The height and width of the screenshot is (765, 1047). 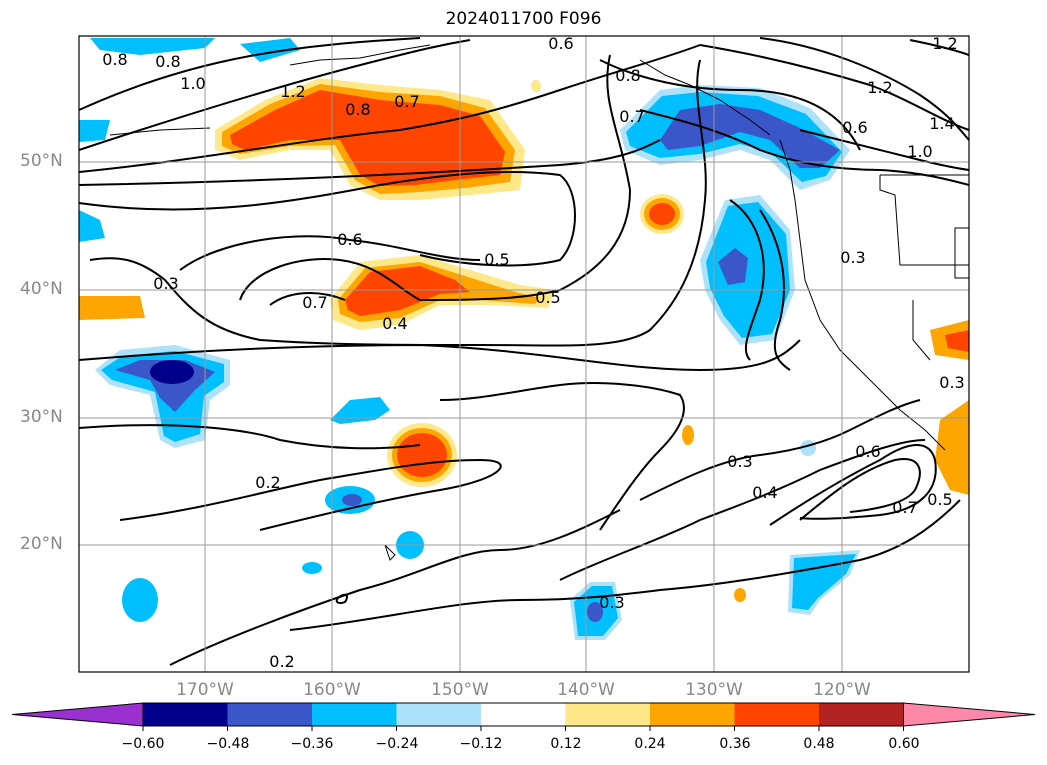 I want to click on lat-label-20n: 20°N, so click(x=41, y=544).